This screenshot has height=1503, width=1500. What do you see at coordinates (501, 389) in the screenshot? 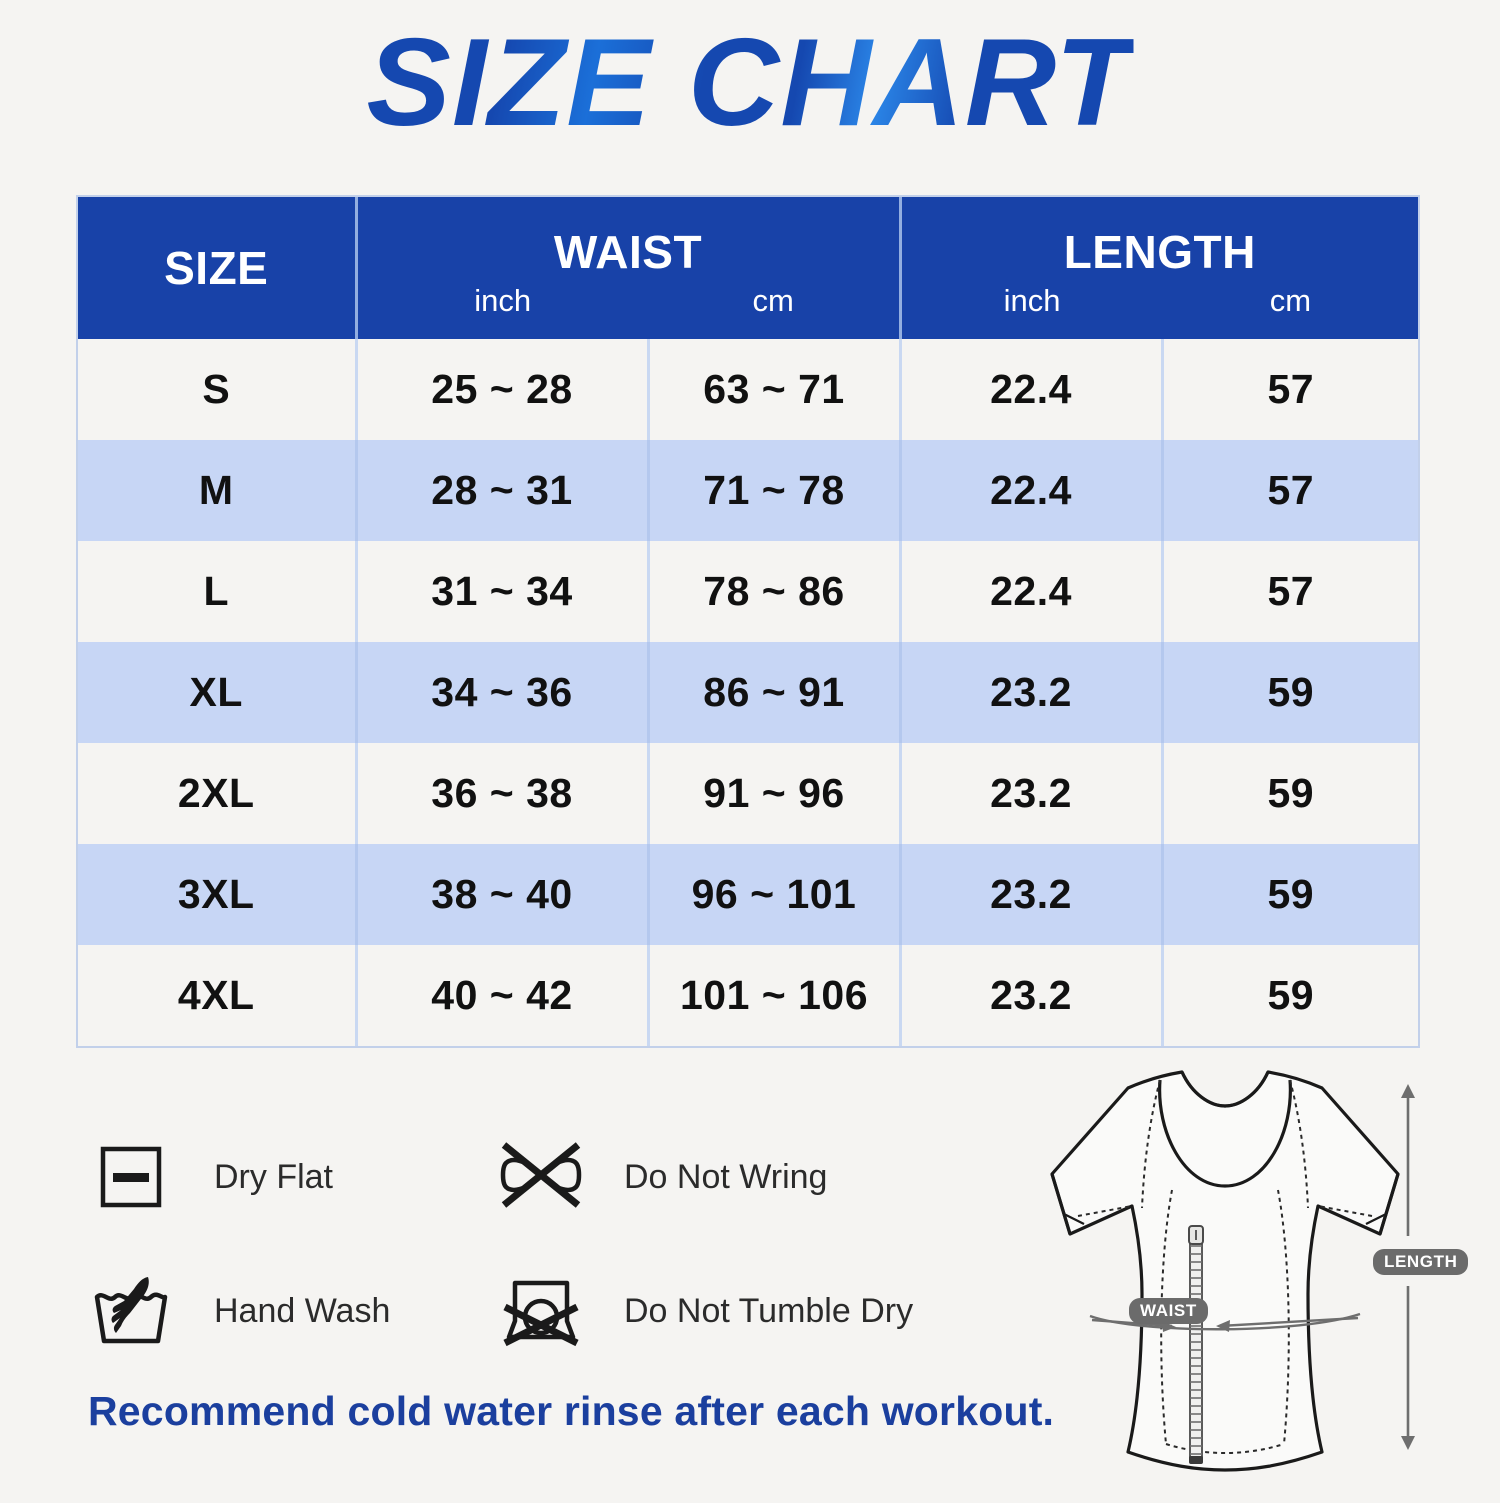
I see `cell-waist-inch: 25 ~ 28` at bounding box center [501, 389].